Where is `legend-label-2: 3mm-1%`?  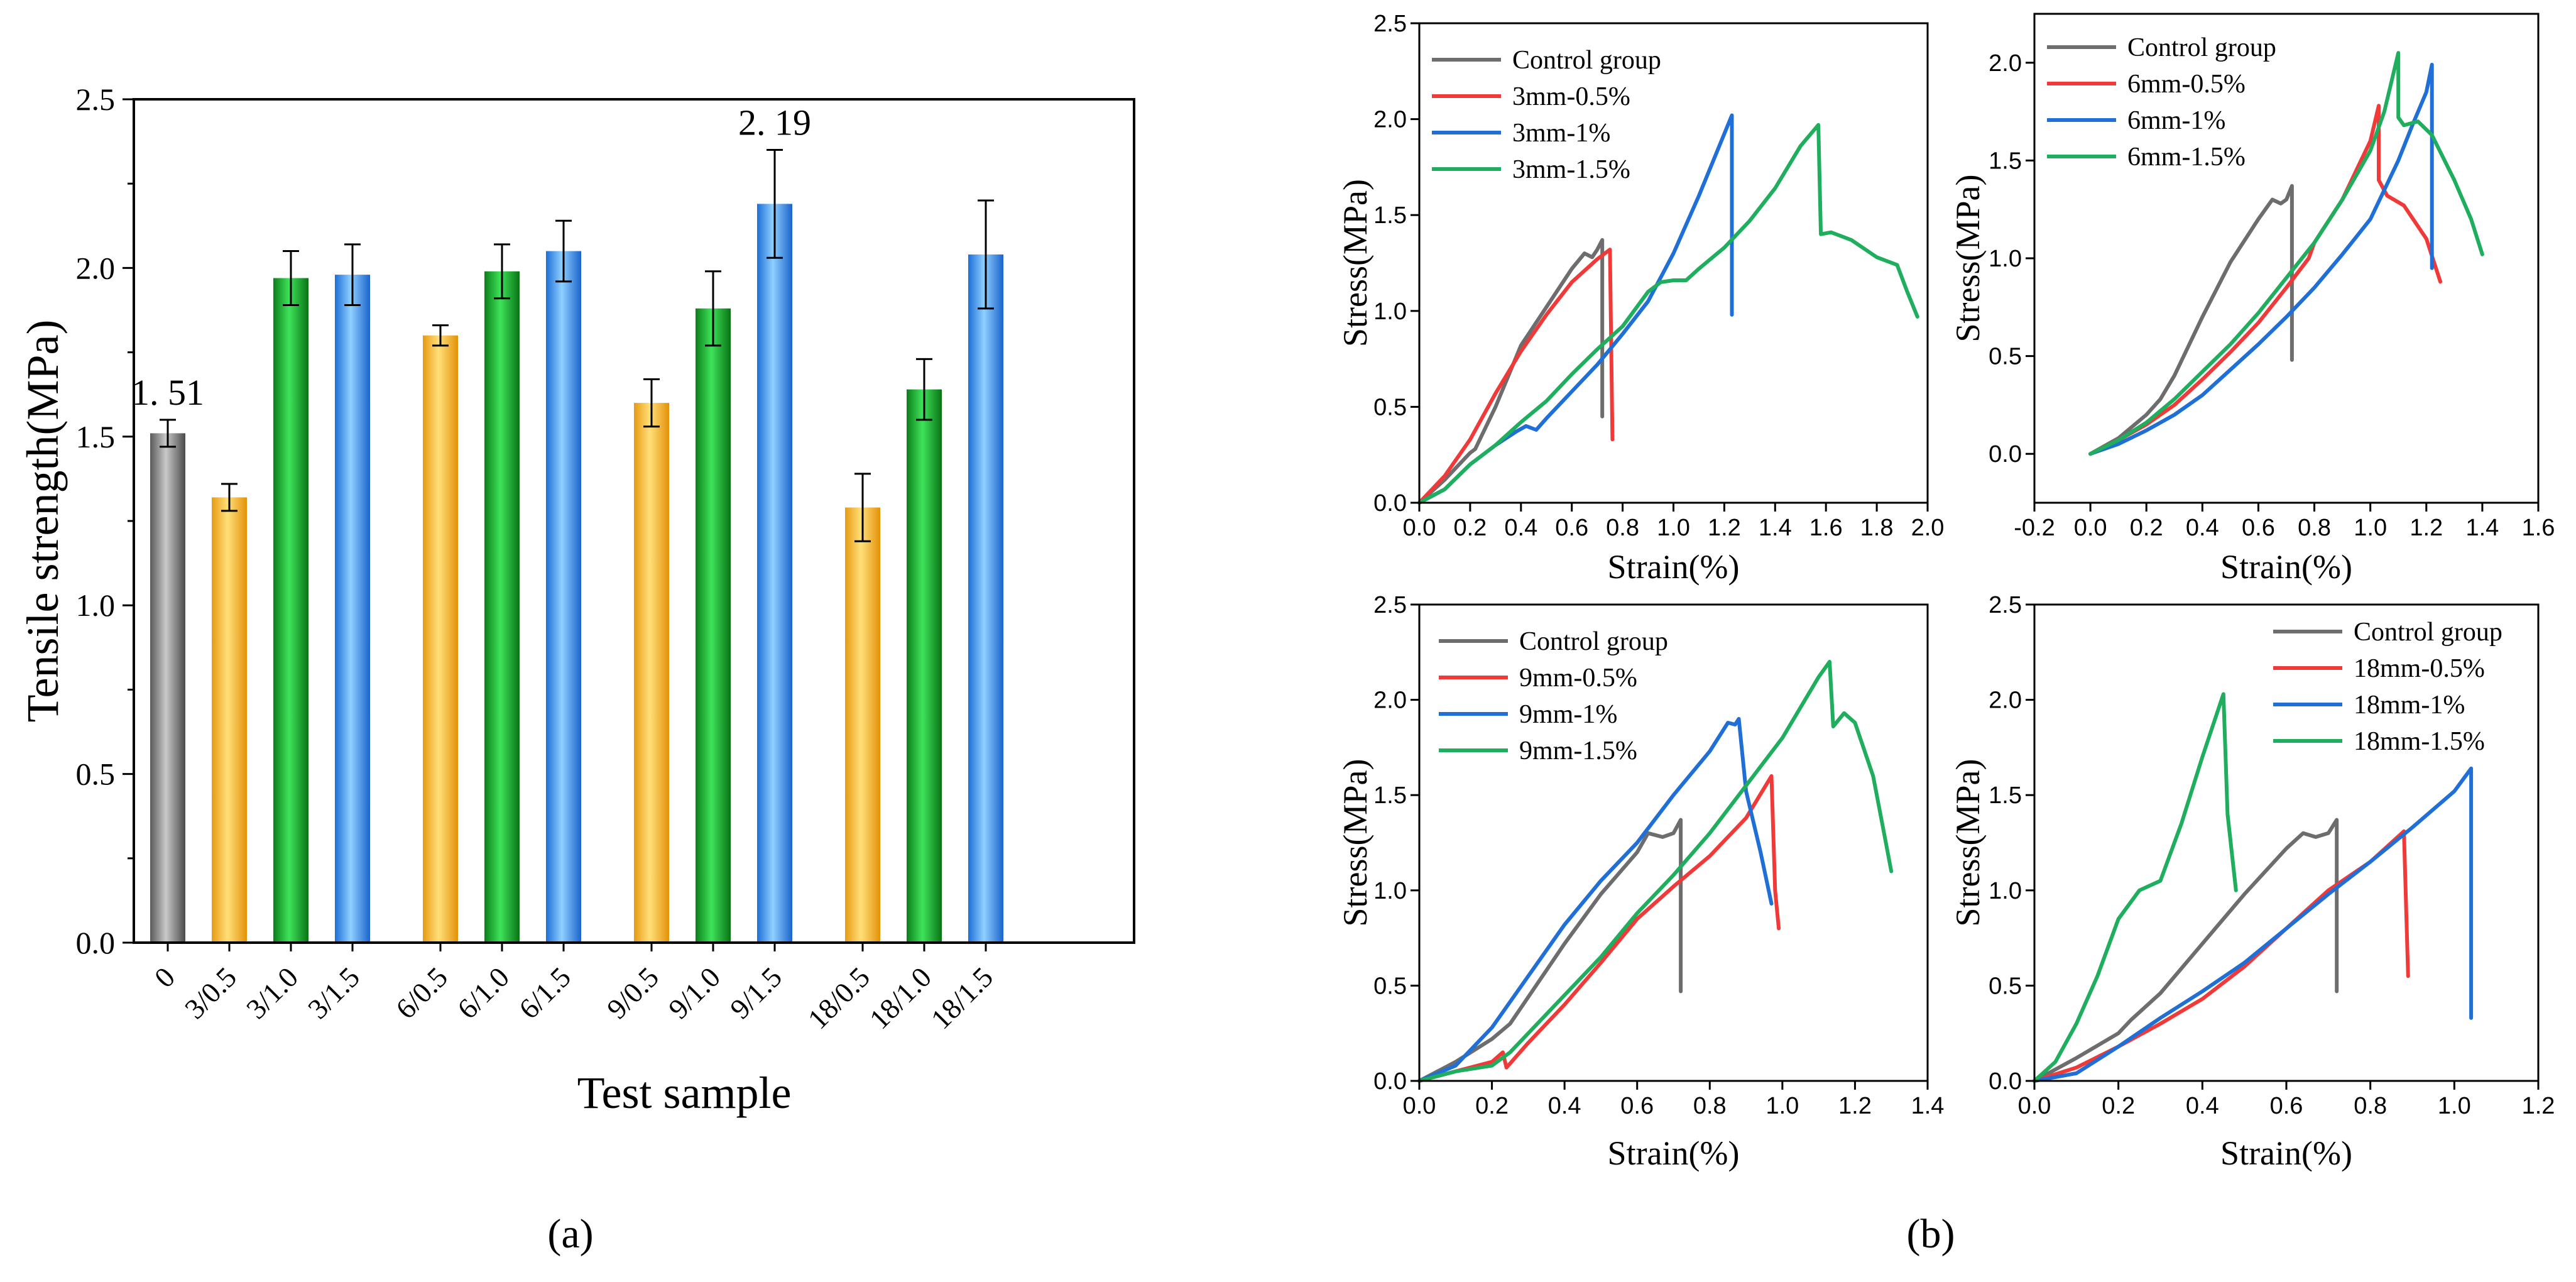 legend-label-2: 3mm-1% is located at coordinates (1561, 133).